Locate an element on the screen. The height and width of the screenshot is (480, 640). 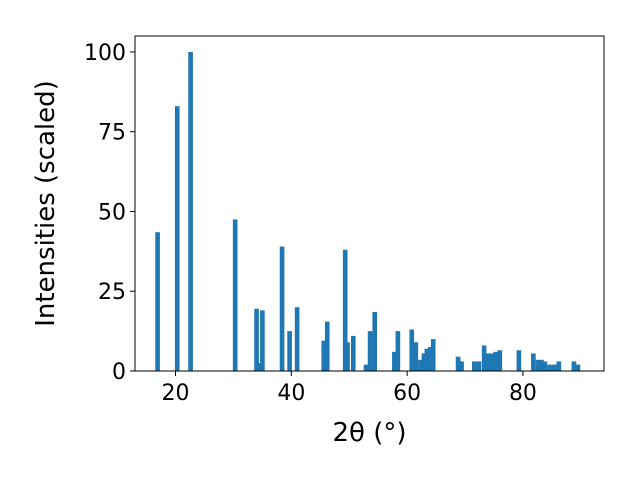
y-tick-label: 50 is located at coordinates (112, 212).